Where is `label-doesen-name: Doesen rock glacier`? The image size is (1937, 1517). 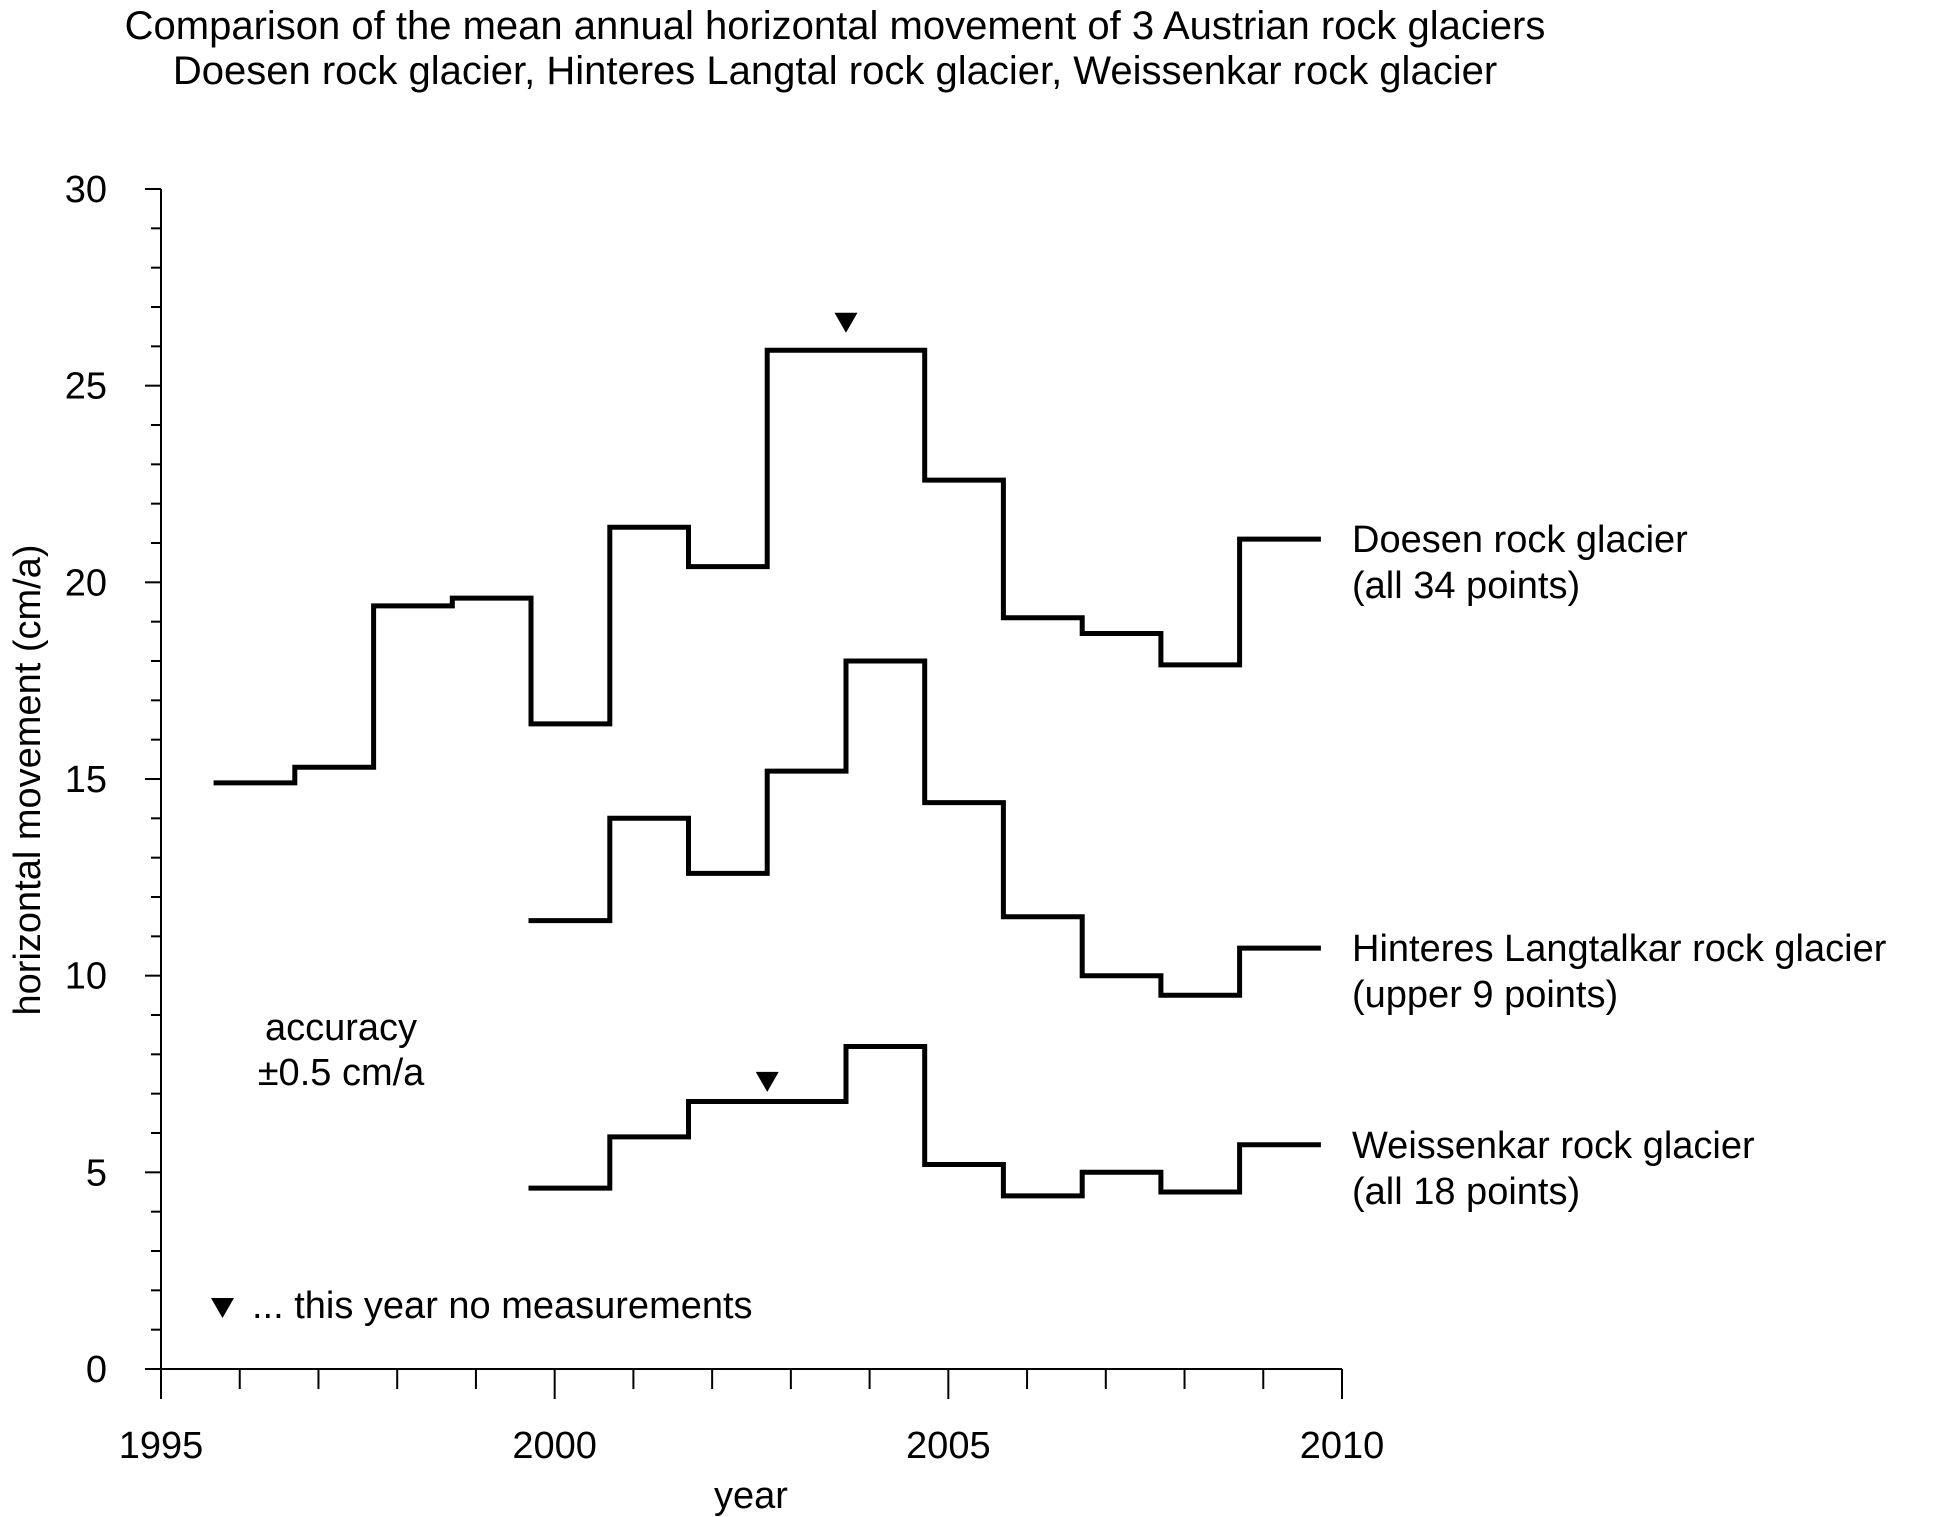 label-doesen-name: Doesen rock glacier is located at coordinates (1520, 540).